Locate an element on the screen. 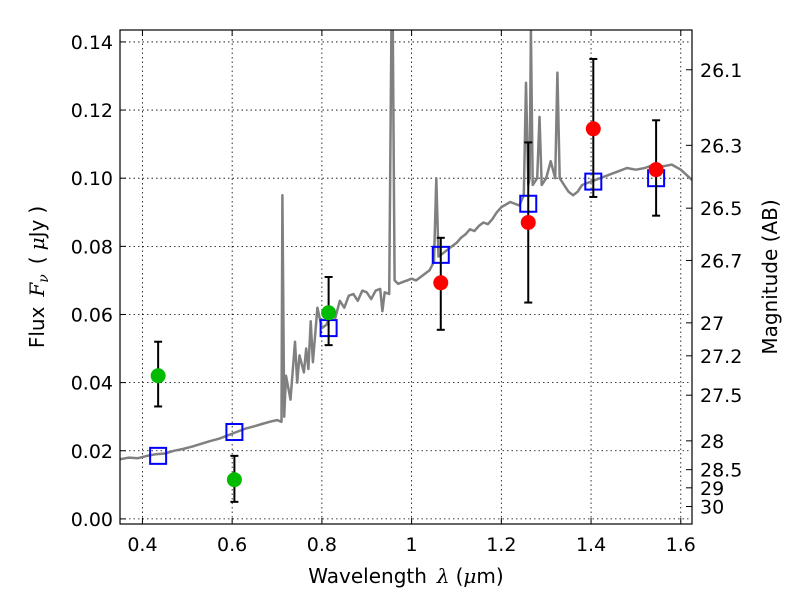 This screenshot has height=605, width=800. x-tick-label: 1 is located at coordinates (412, 545).